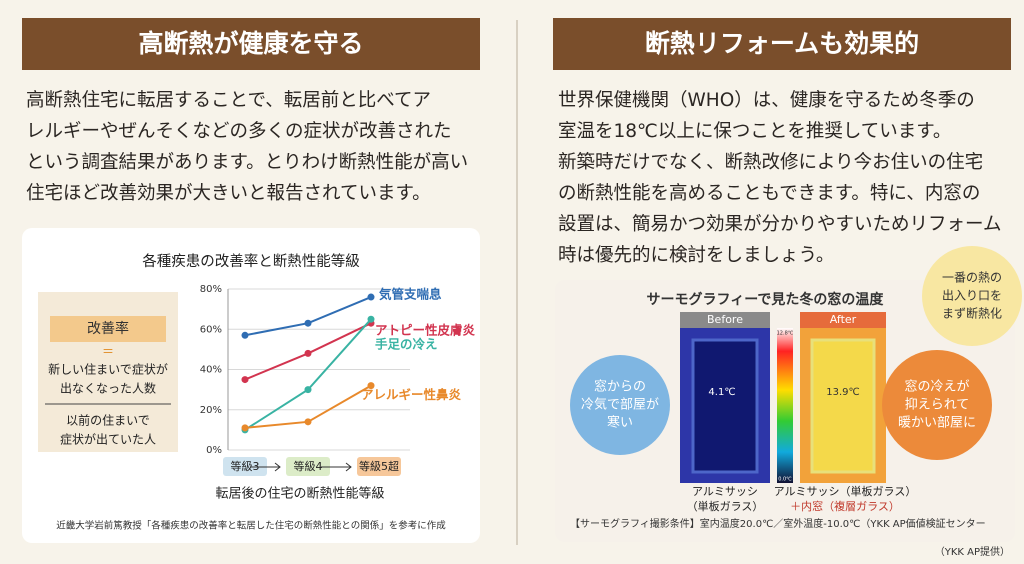 Image resolution: width=1024 pixels, height=564 pixels. What do you see at coordinates (769, 193) in the screenshot?
I see `body-line: の断熱性能を高めることもできます。特に、内窓の` at bounding box center [769, 193].